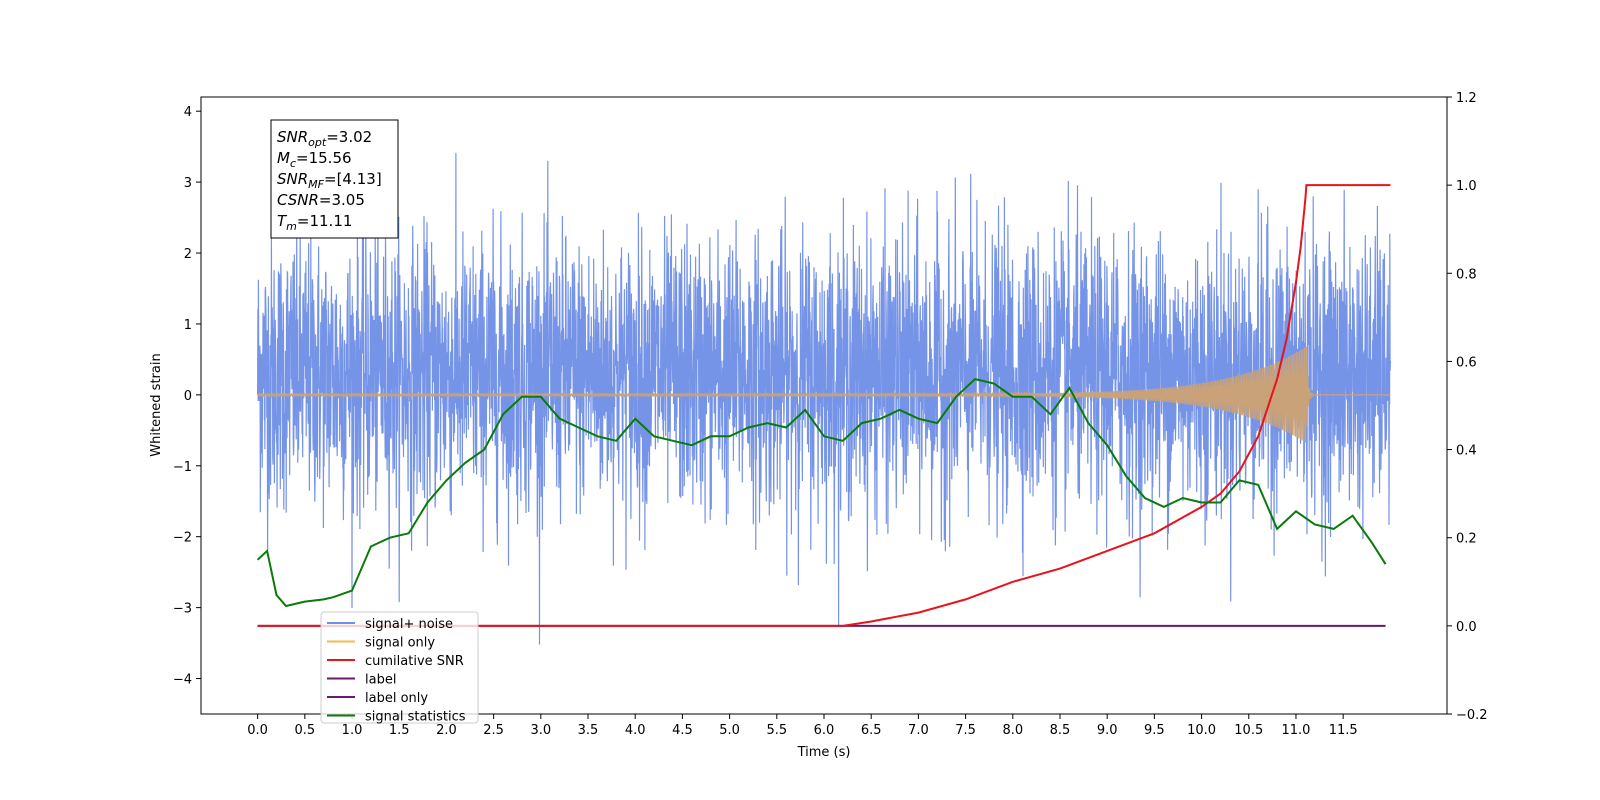  I want to click on annotation-symbol: CSNR, so click(298, 200).